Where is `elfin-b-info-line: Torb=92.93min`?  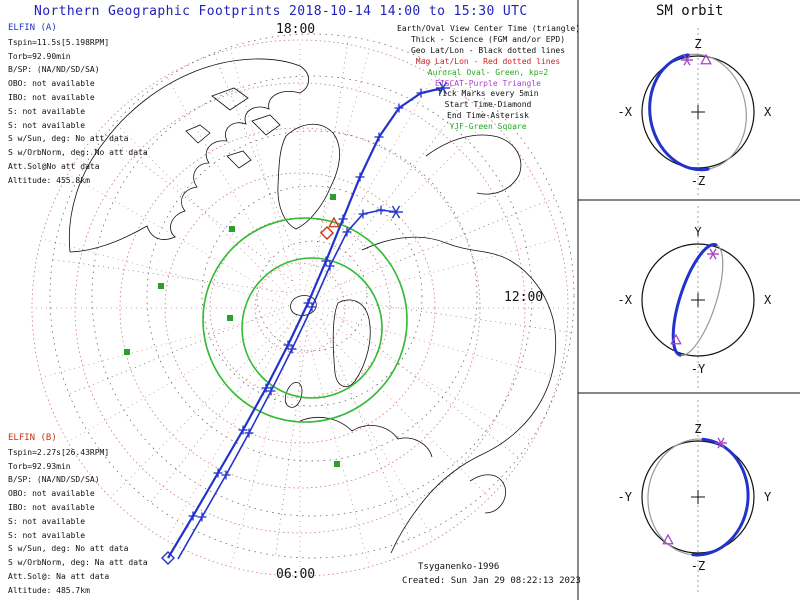
elfin-b-info-line: Torb=92.93min is located at coordinates (39, 466).